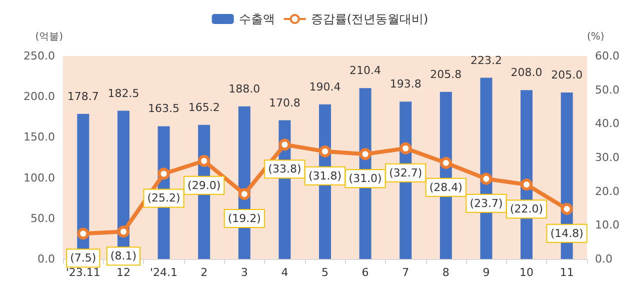  I want to click on data-label: (22.0), so click(527, 209).